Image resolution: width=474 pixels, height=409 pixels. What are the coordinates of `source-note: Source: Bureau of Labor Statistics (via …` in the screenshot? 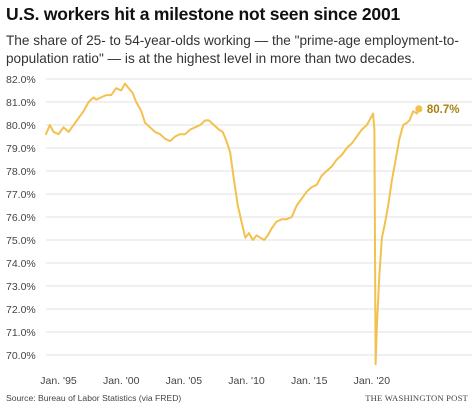 It's located at (94, 398).